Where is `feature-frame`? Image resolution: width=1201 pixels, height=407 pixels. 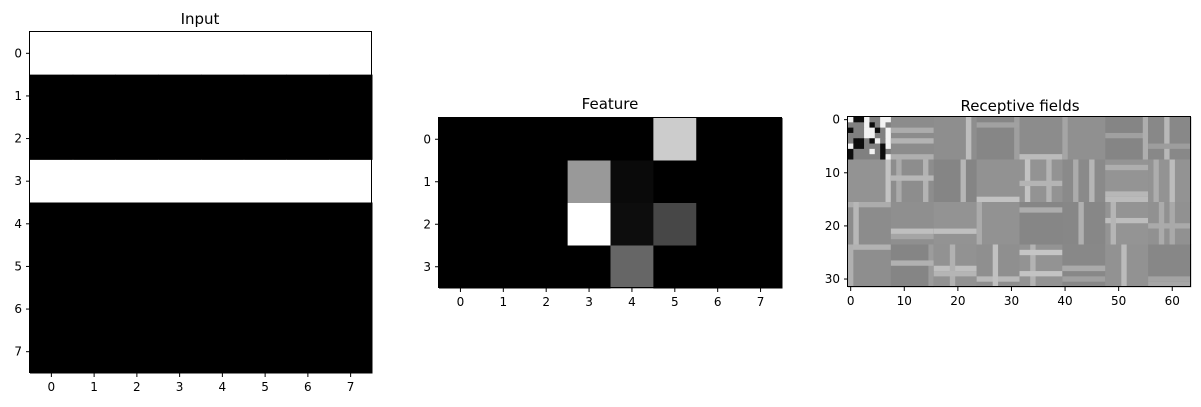
feature-frame is located at coordinates (610, 202).